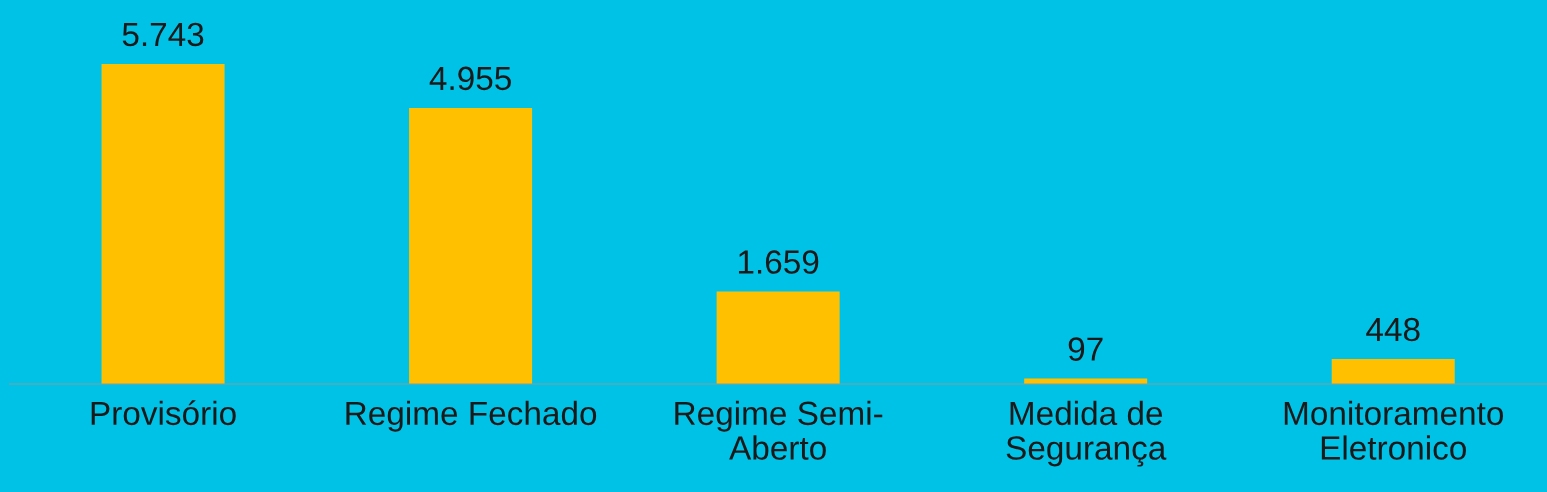 This screenshot has width=1547, height=492. I want to click on x-tick-label: Regime Fechado, so click(471, 416).